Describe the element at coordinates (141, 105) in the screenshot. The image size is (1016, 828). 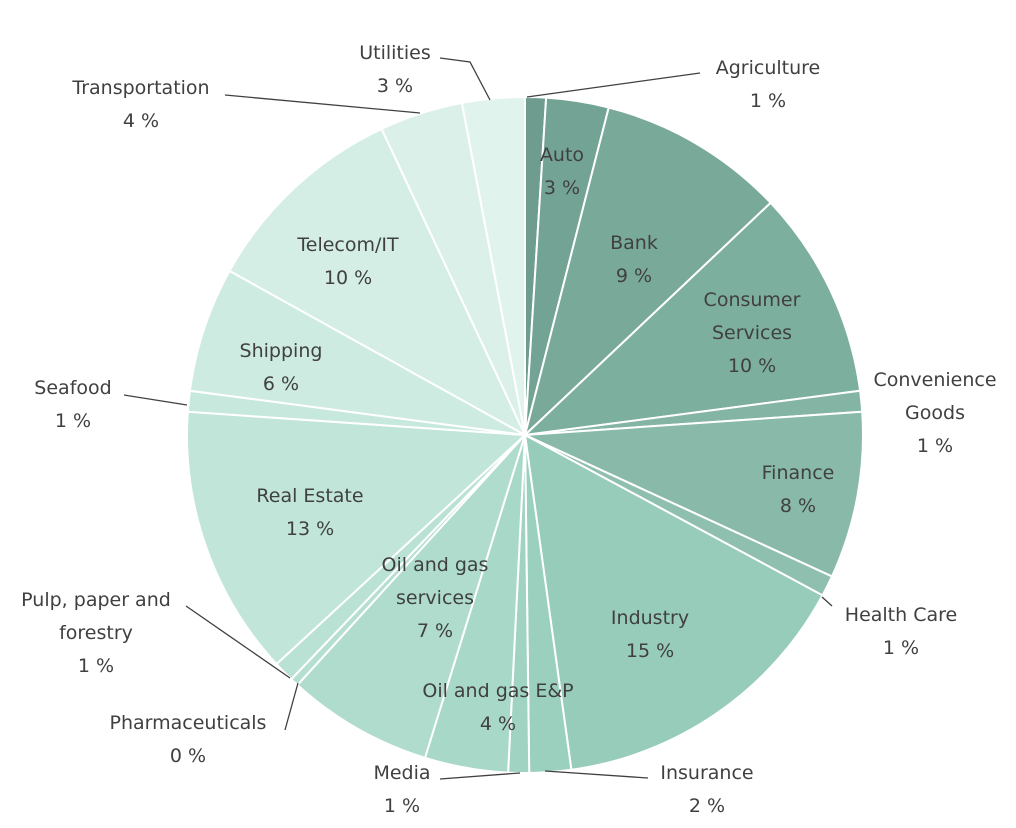
I see `slice-label: Transportation 4 %` at that location.